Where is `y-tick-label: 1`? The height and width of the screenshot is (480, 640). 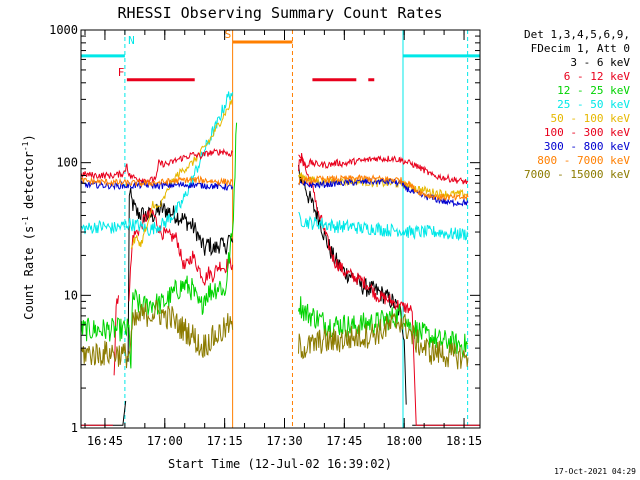
y-tick-label: 1 is located at coordinates (74, 428).